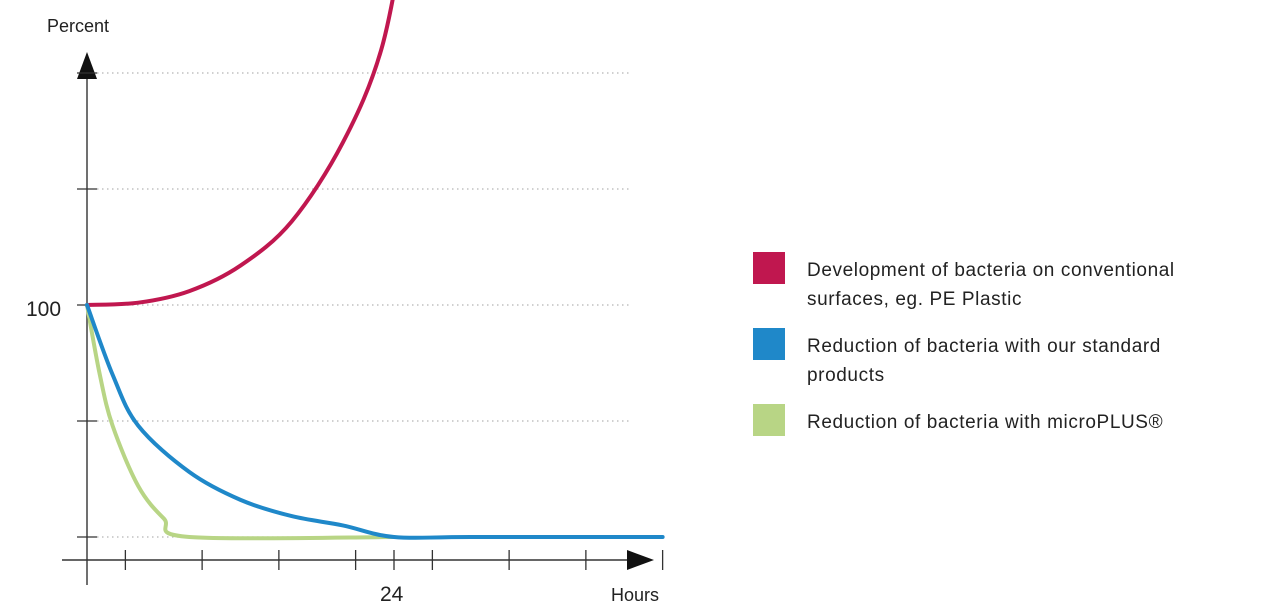 The height and width of the screenshot is (608, 1262). Describe the element at coordinates (985, 422) in the screenshot. I see `legend-label-microplus: Reduction of bacteria with microPLUS®` at that location.